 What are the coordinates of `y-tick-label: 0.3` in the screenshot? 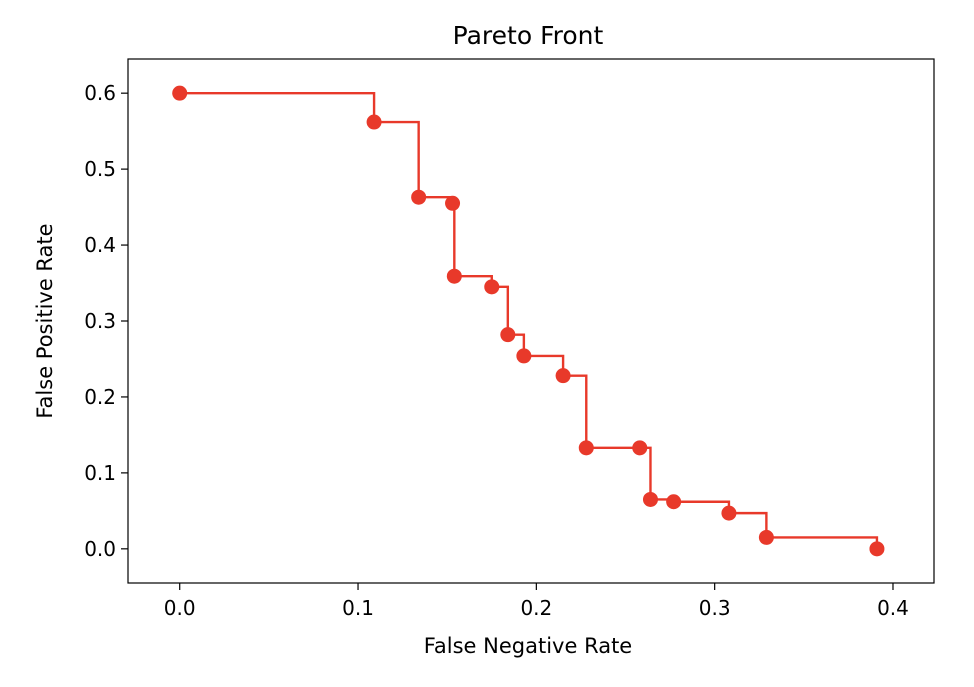 It's located at (100, 321).